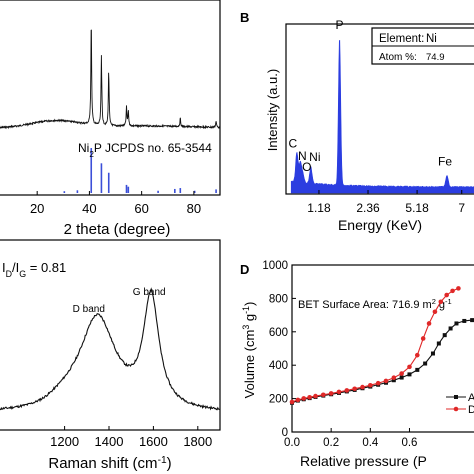 The height and width of the screenshot is (474, 474). Describe the element at coordinates (249, 319) in the screenshot. I see `panel-d-ylabel-part: g` at that location.